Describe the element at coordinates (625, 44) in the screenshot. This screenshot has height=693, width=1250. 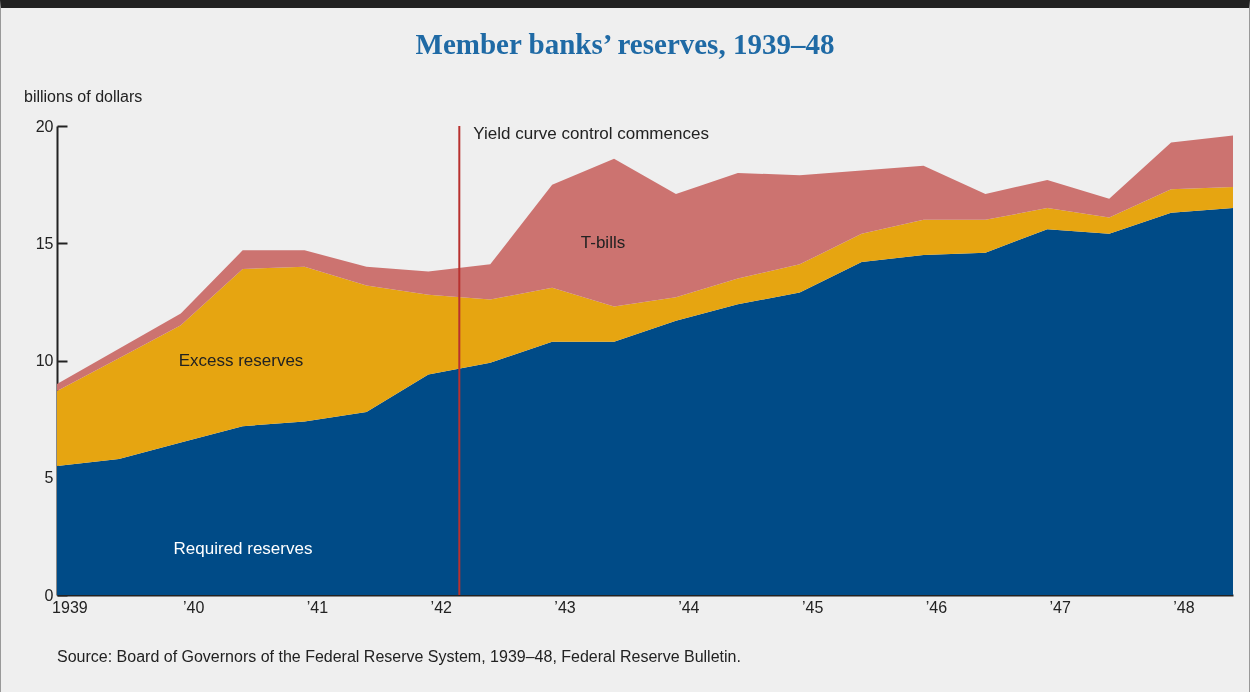
I see `chart-title: Member banks’ reserves, 1939–48` at that location.